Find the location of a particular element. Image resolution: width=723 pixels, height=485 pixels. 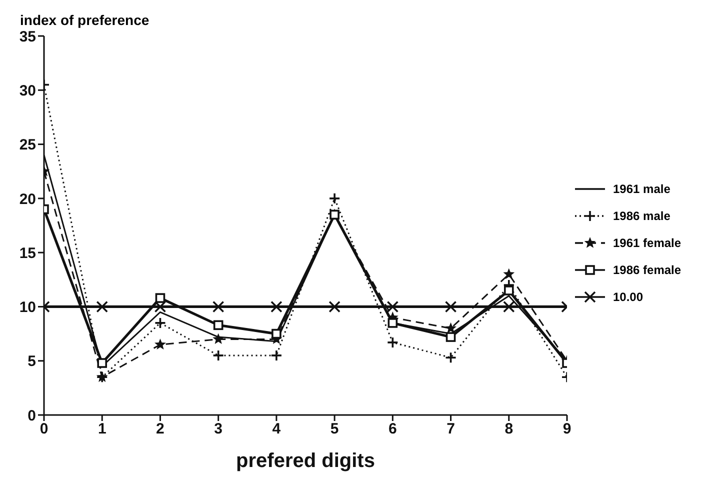

y-tick-label: 30 is located at coordinates (27, 91).